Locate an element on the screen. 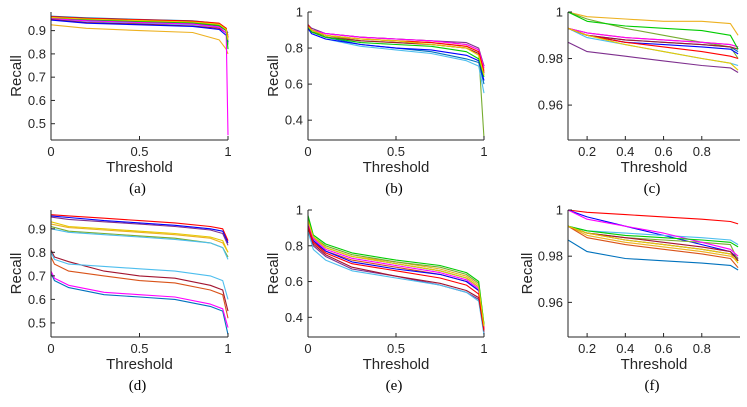  chart-panel-e: 0 0.5 1 0.4 0.6 0.8 1 Threshold Recall (e) is located at coordinates (376, 299).